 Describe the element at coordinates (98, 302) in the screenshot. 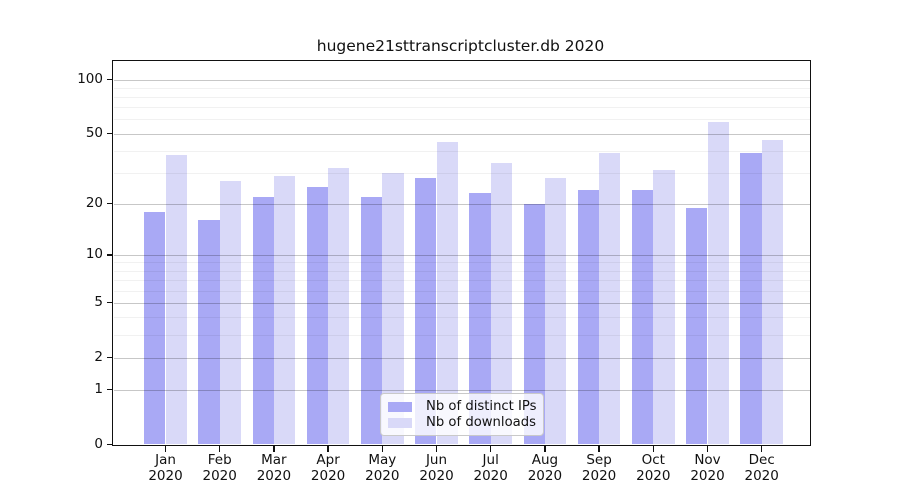

I see `y-tick-label-5: 5` at that location.